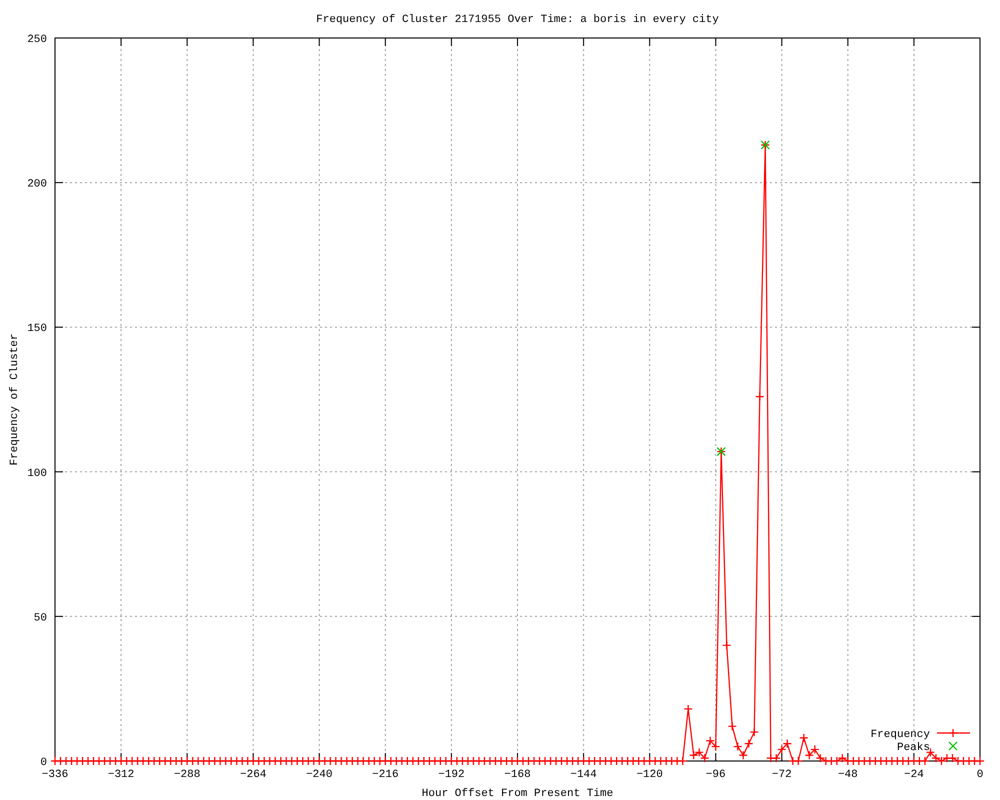  What do you see at coordinates (649, 775) in the screenshot?
I see `x-tick-label: −120` at bounding box center [649, 775].